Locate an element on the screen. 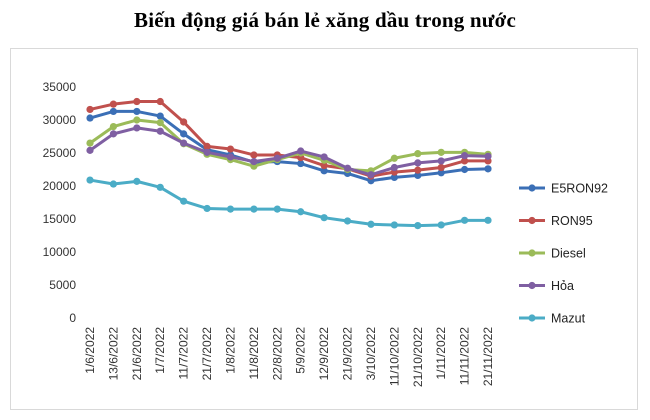 Image resolution: width=650 pixels, height=420 pixels. y-tick-label: 5000 is located at coordinates (62, 285).